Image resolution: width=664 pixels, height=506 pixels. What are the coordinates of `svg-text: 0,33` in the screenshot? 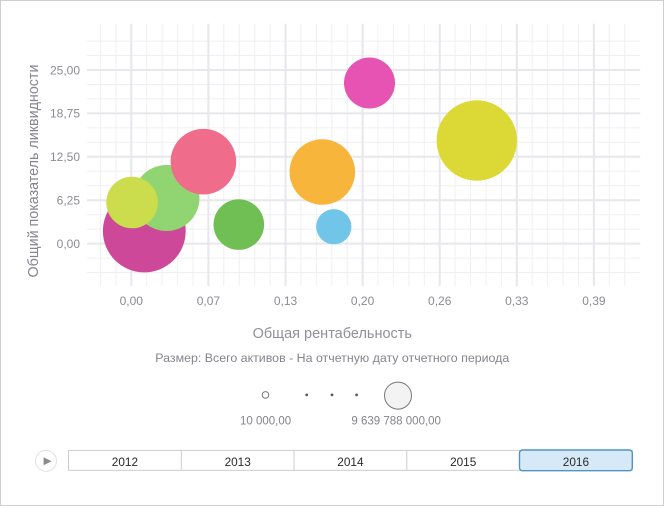 It's located at (517, 301).